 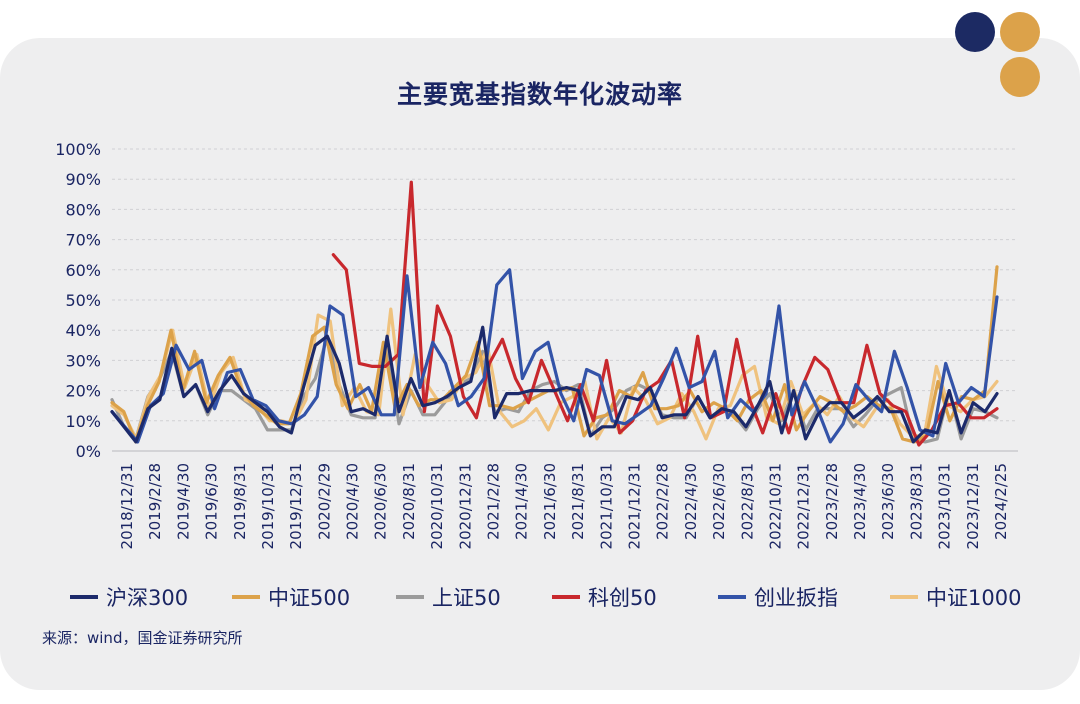 What do you see at coordinates (309, 598) in the screenshot?
I see `legend-label: 中证500` at bounding box center [309, 598].